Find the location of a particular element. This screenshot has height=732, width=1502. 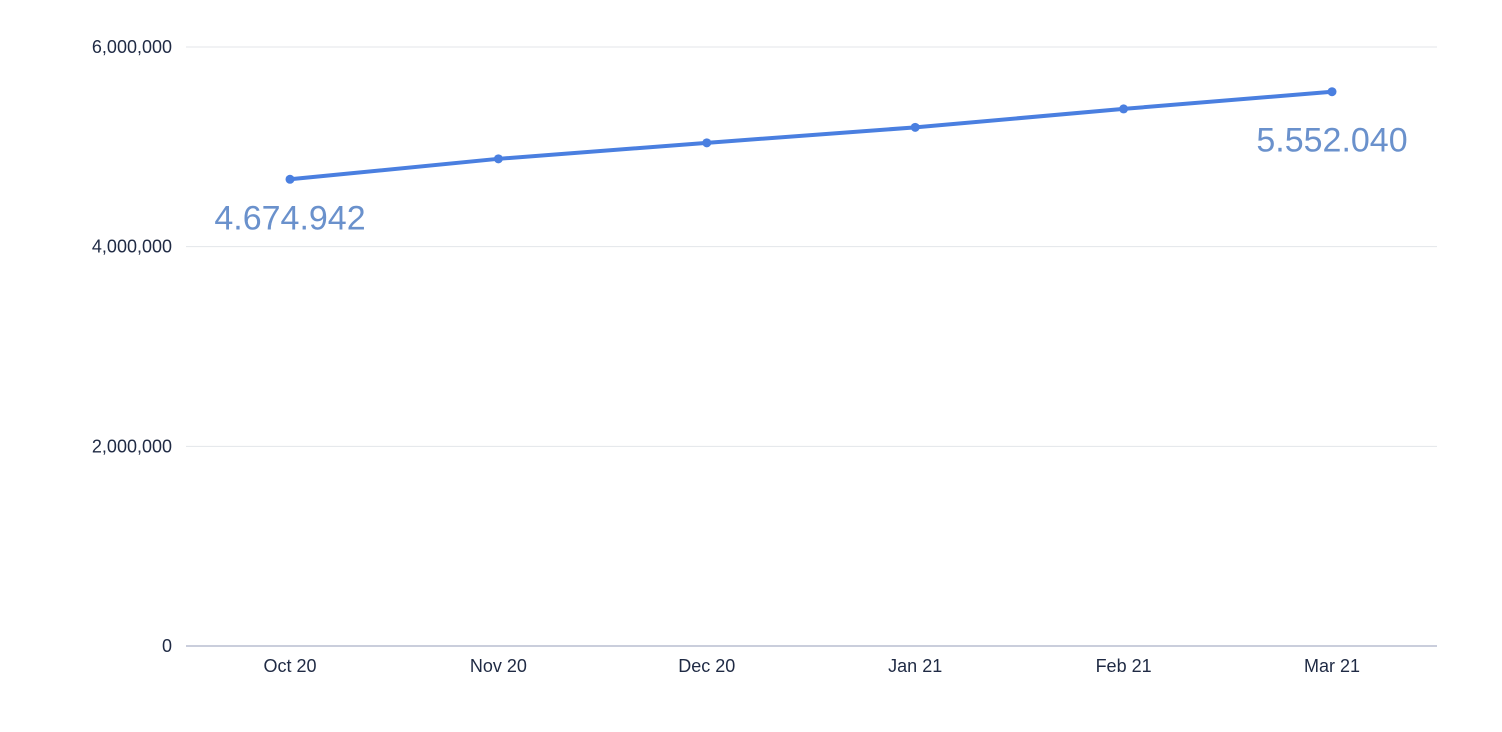

x-tick-label: Jan 21 is located at coordinates (915, 666).